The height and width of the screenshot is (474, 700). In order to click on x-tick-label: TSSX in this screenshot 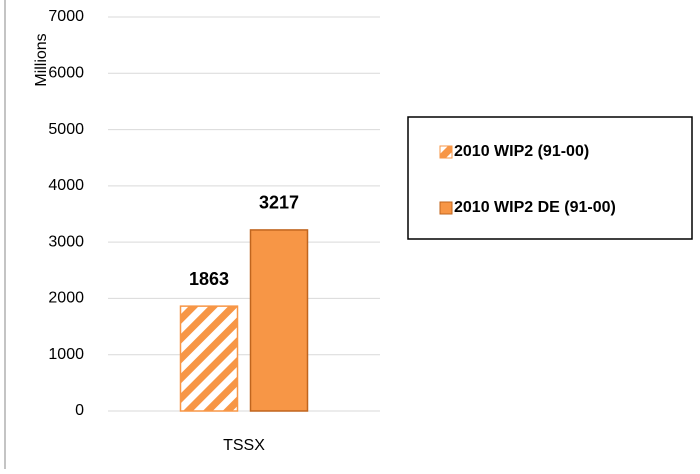, I will do `click(244, 445)`.